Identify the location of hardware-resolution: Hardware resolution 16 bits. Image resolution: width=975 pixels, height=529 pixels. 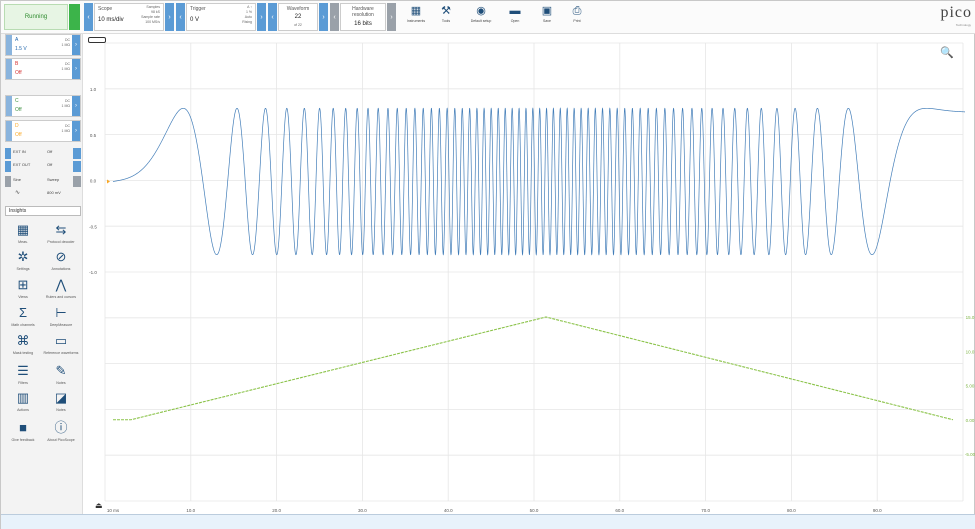
(363, 17).